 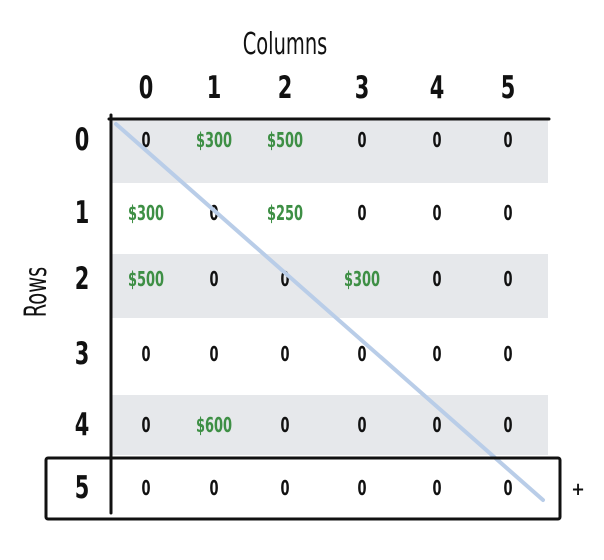 What do you see at coordinates (82, 213) in the screenshot?
I see `row-header-1: 1` at bounding box center [82, 213].